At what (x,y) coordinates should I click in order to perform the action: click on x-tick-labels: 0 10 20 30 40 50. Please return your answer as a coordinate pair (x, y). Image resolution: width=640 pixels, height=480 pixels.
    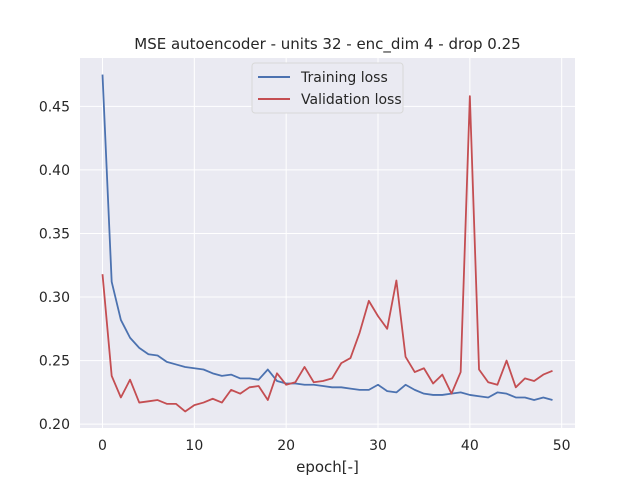
    Looking at the image, I should click on (334, 446).